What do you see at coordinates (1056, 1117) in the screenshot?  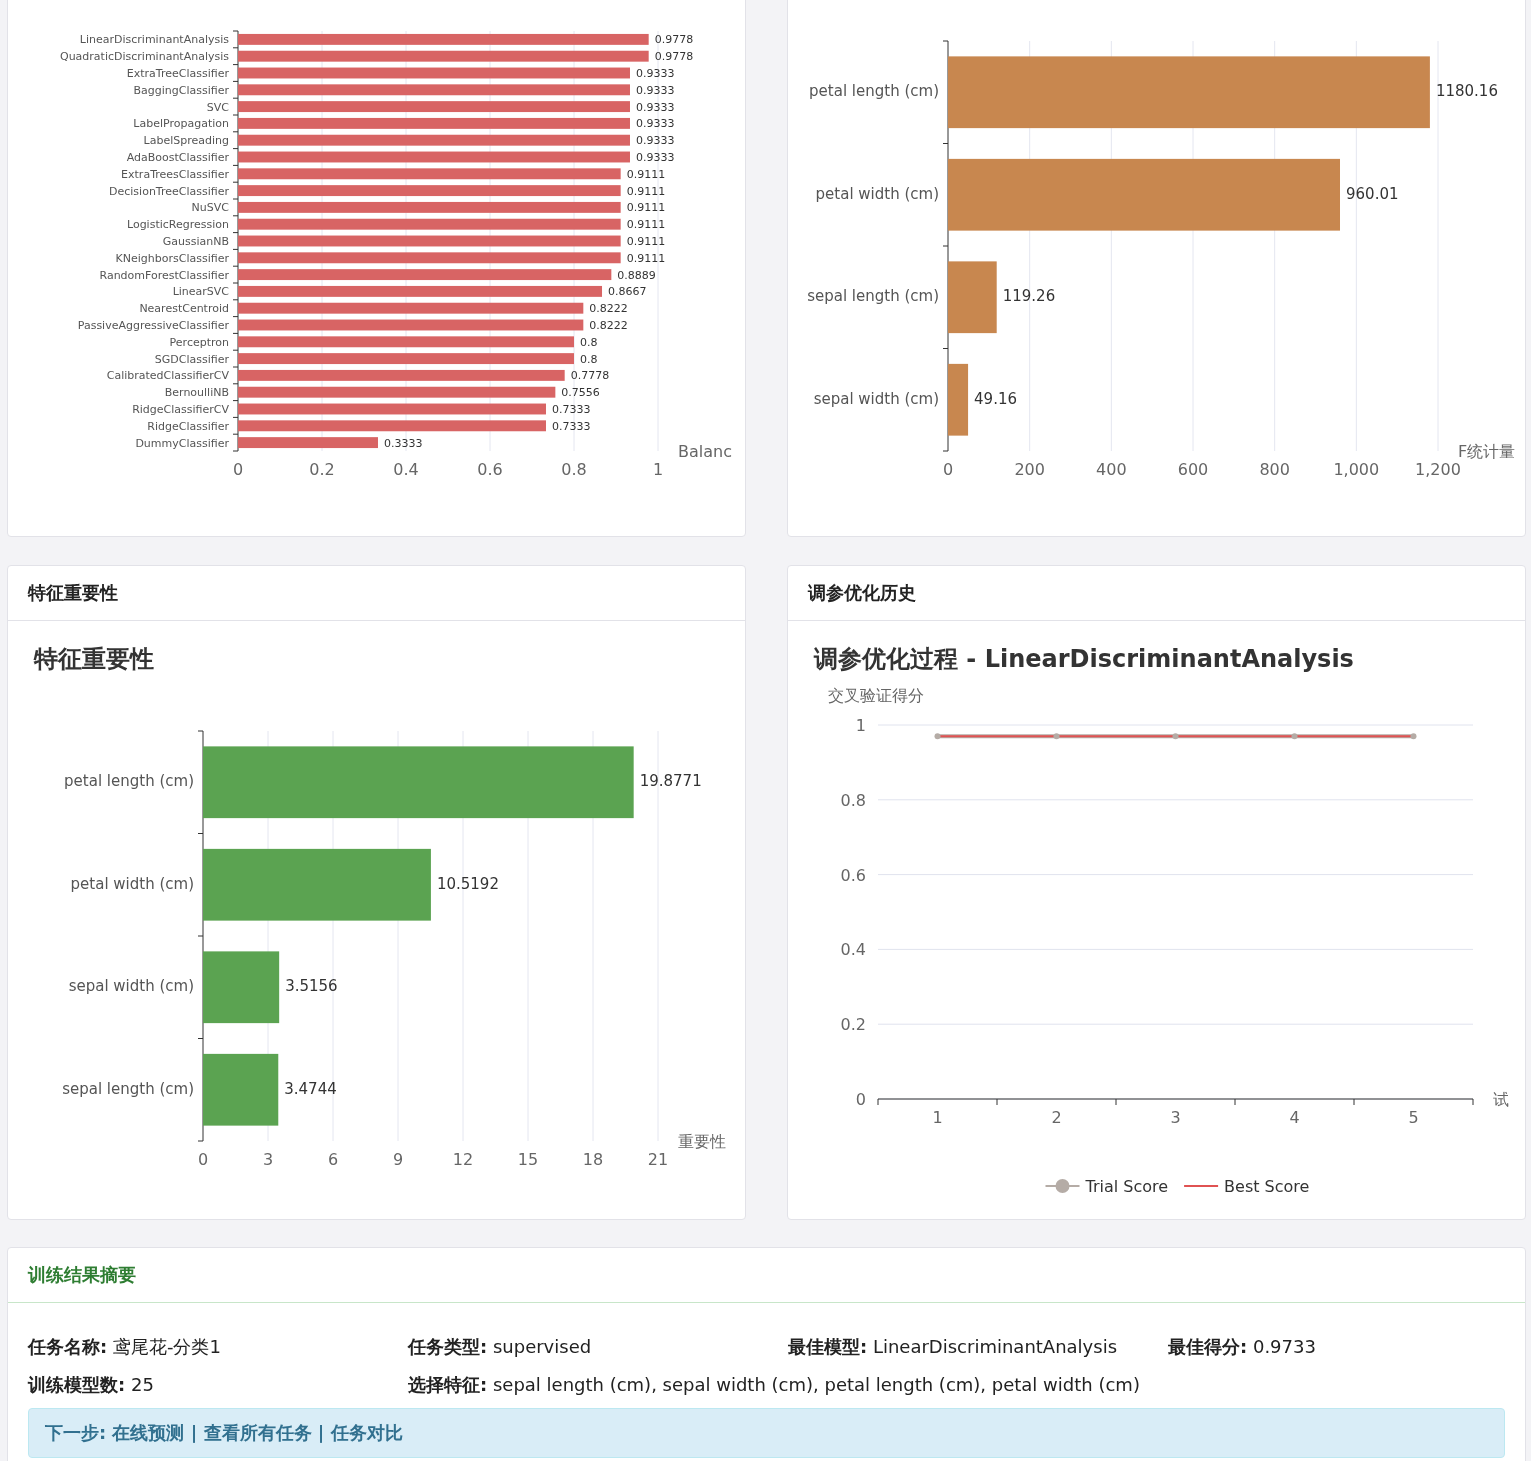 I see `x-tick-label: 2` at bounding box center [1056, 1117].